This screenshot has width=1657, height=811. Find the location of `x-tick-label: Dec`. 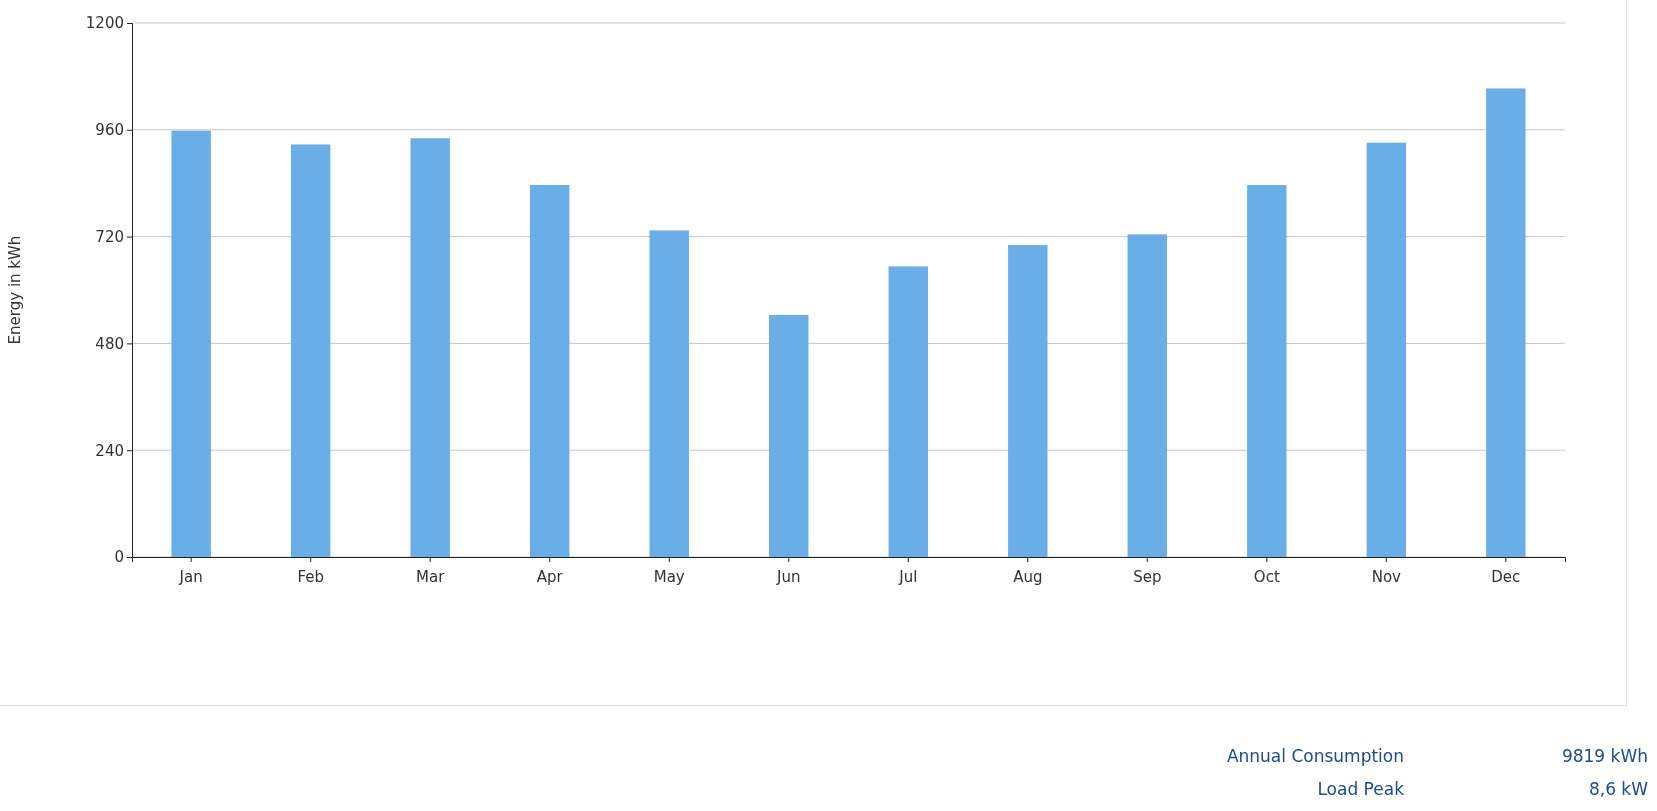

x-tick-label: Dec is located at coordinates (1506, 576).